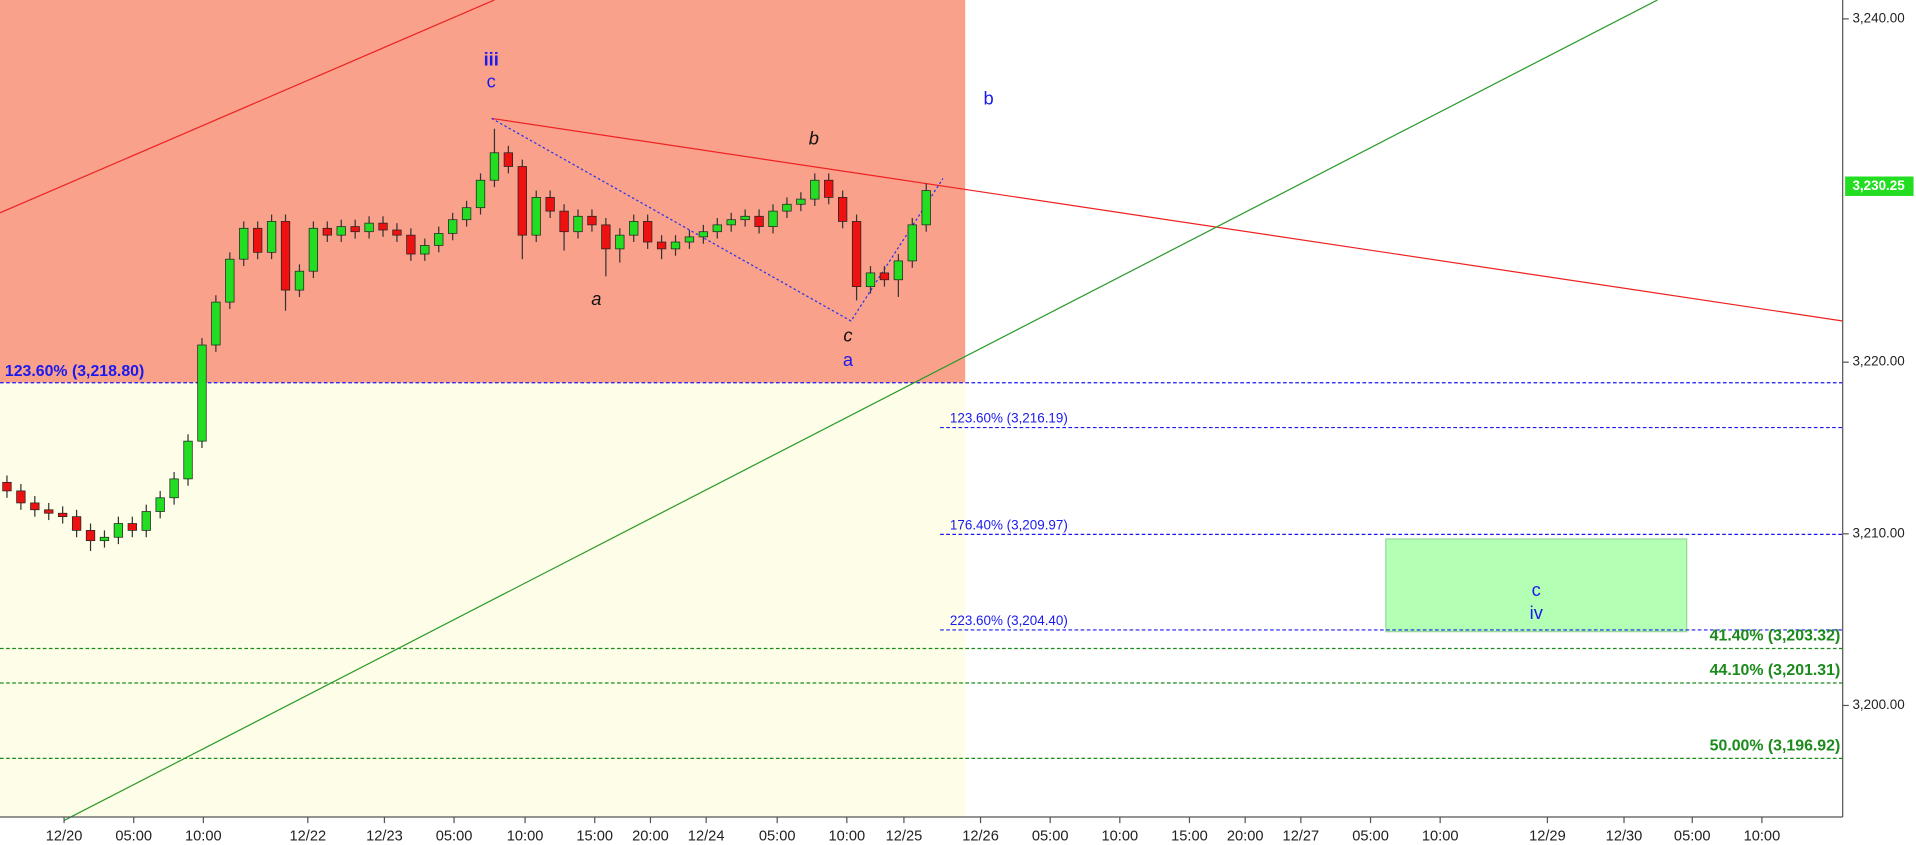 The height and width of the screenshot is (845, 1916). I want to click on wave-label: c, so click(491, 81).